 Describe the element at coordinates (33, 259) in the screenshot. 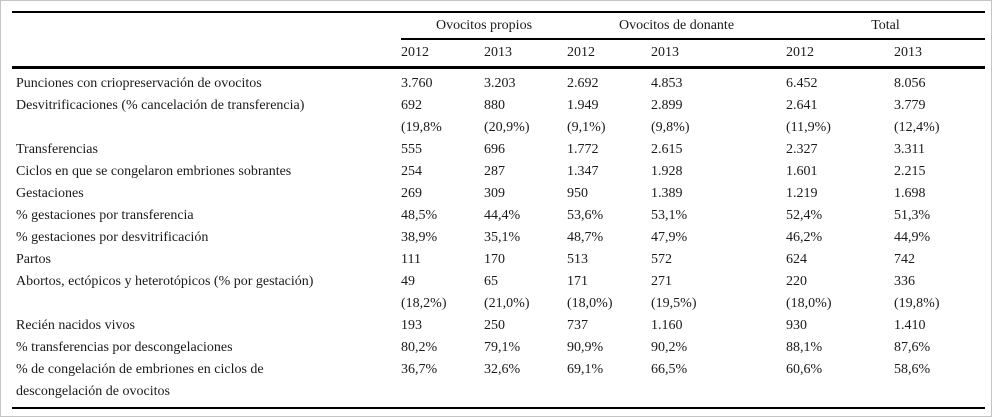

I see `row-label: Partos` at that location.